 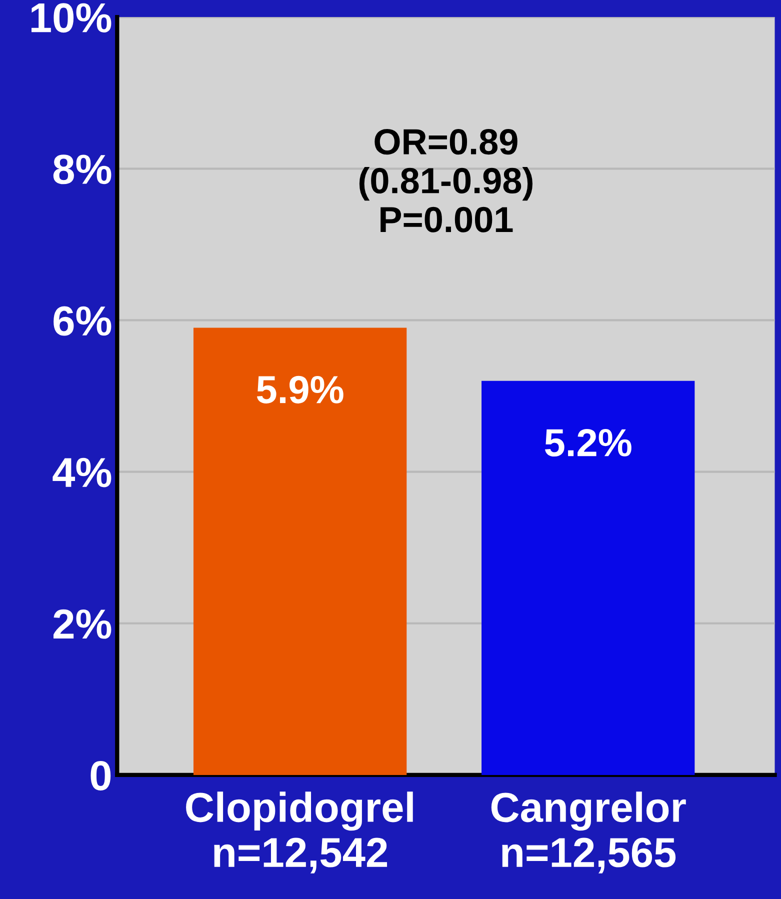 What do you see at coordinates (82, 473) in the screenshot?
I see `y-tick-label: 4%` at bounding box center [82, 473].